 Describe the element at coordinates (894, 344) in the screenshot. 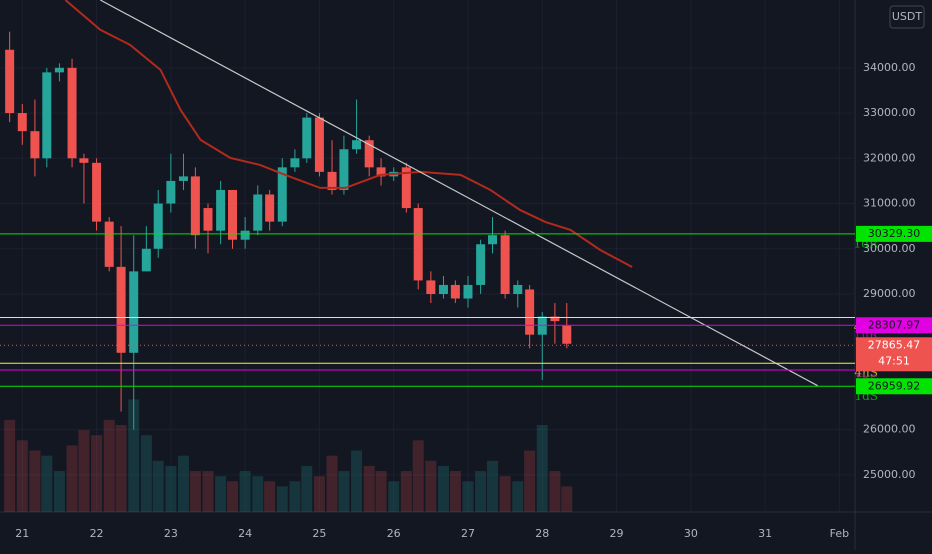

I see `last-price: 27865.47` at that location.